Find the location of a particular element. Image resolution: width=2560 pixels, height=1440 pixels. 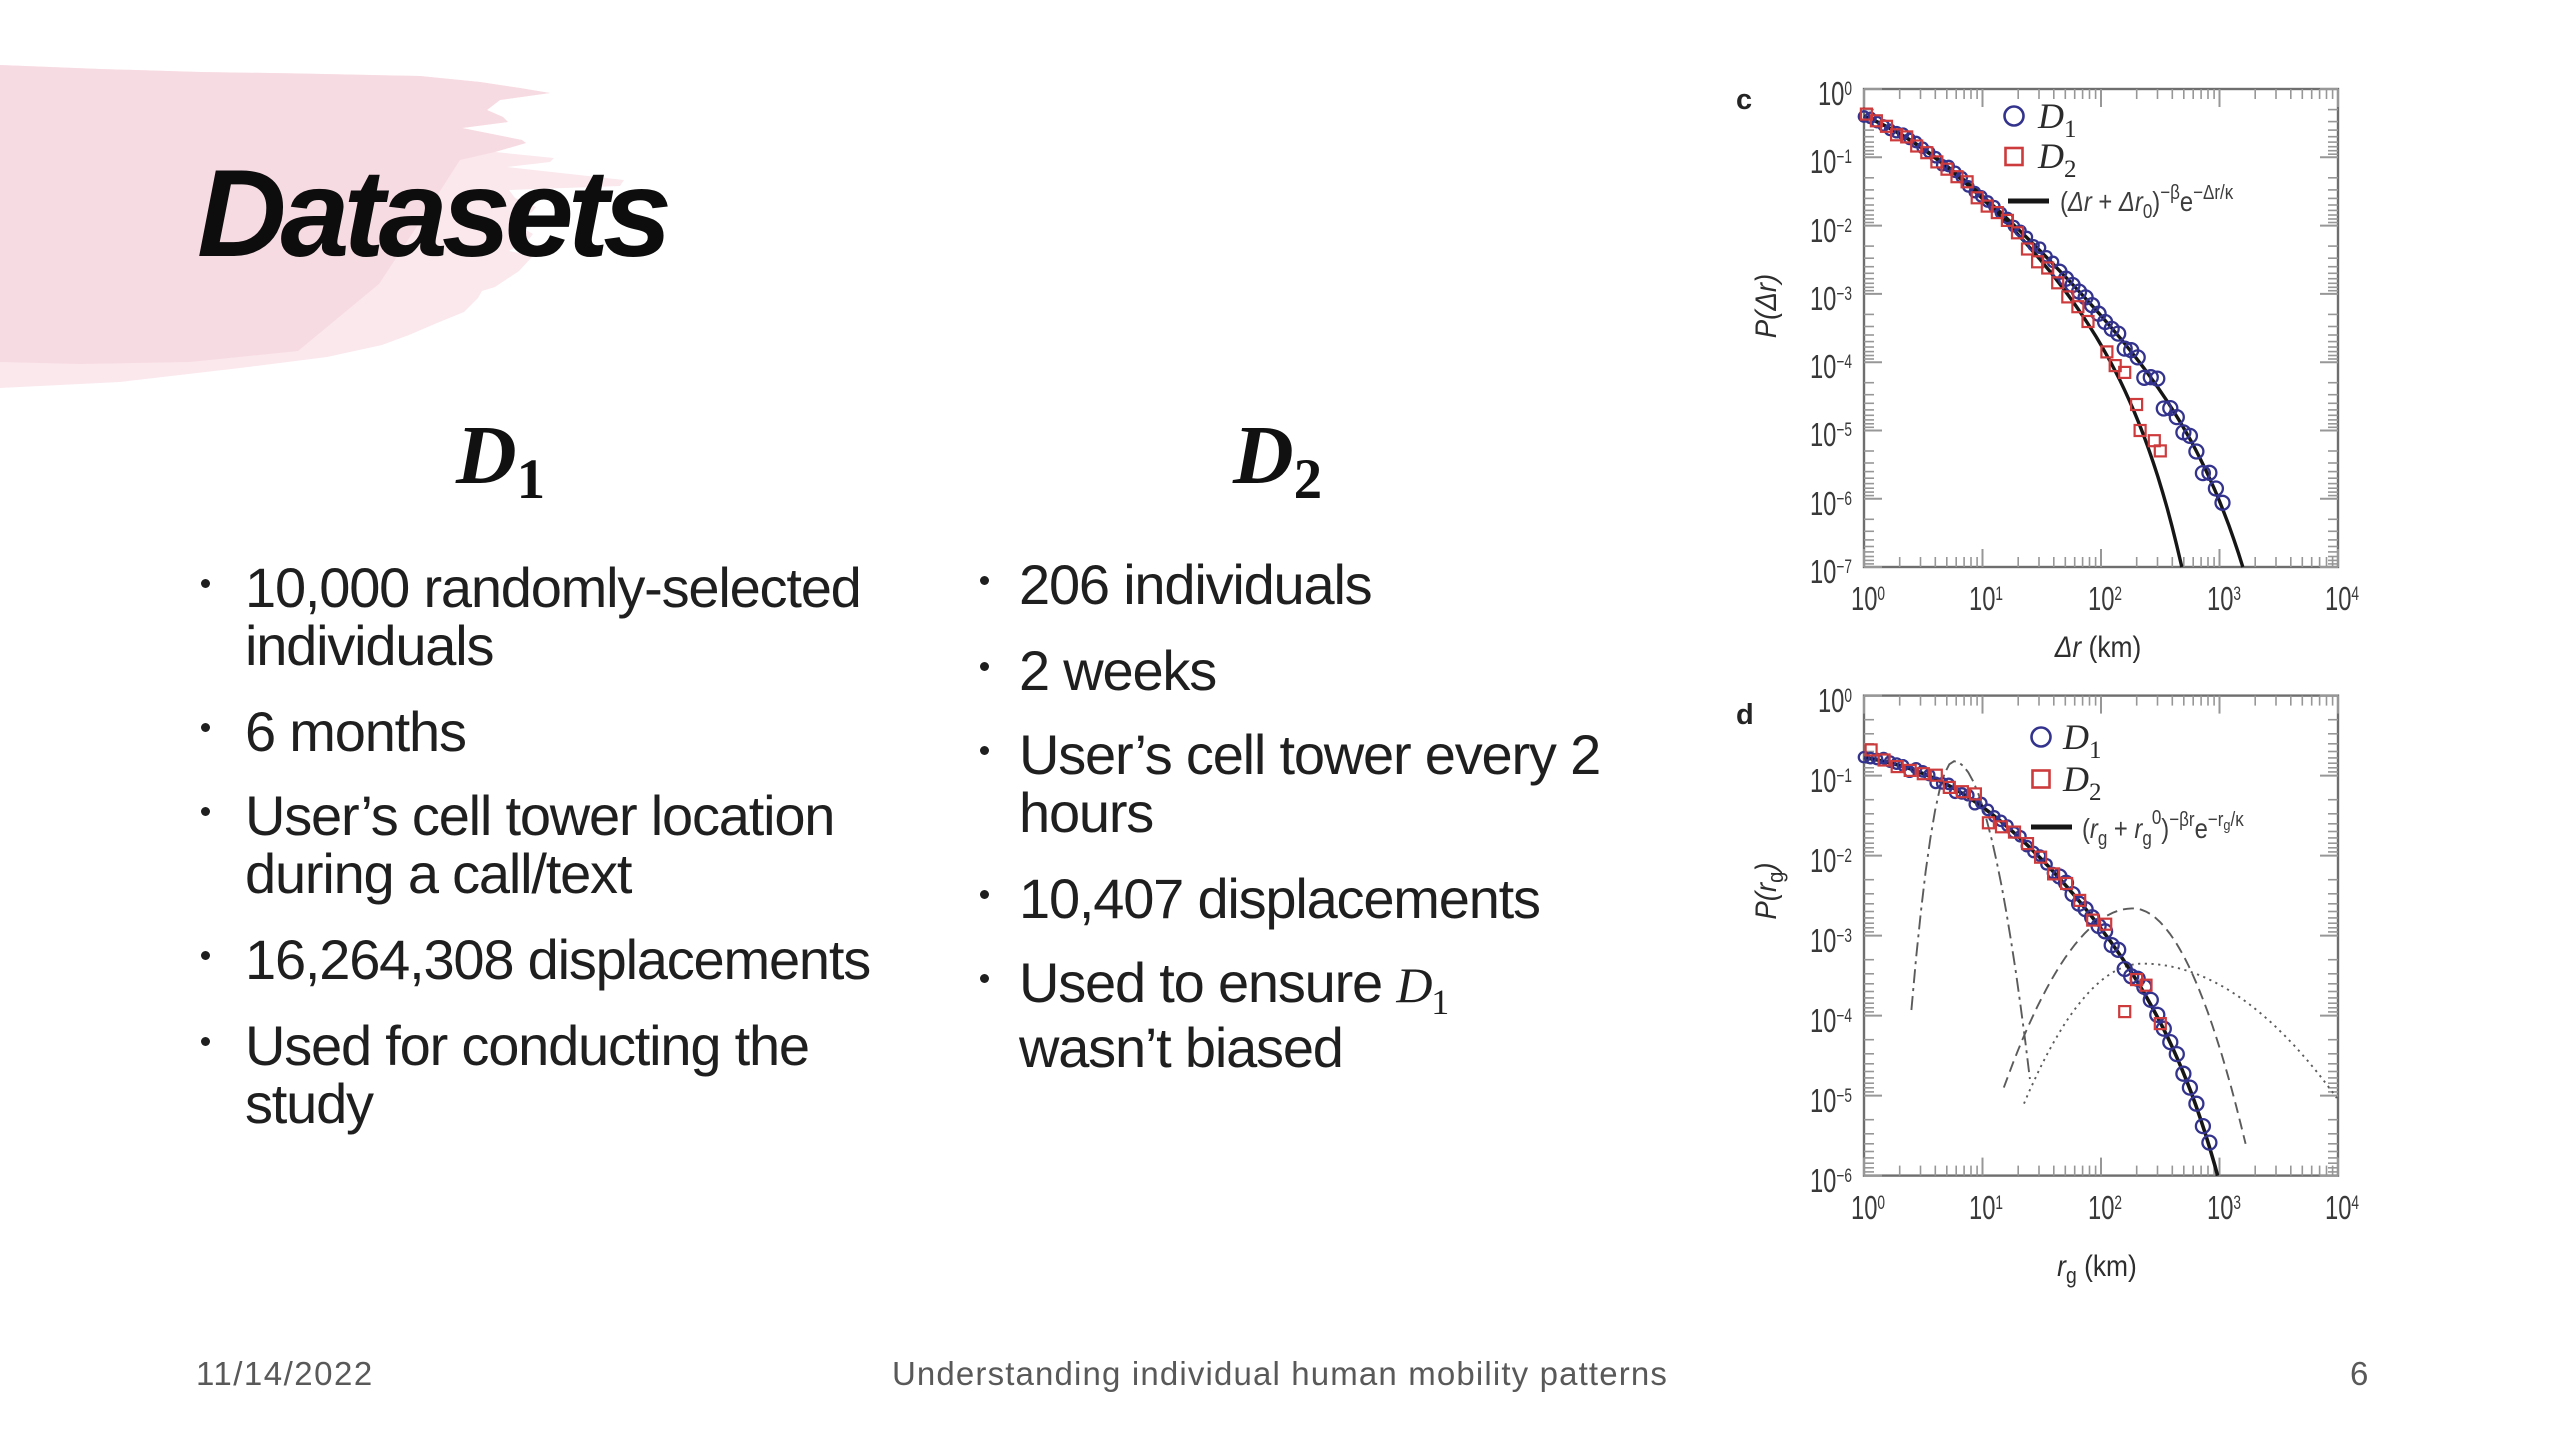

svg-text: P(Δr) is located at coordinates (1766, 306).